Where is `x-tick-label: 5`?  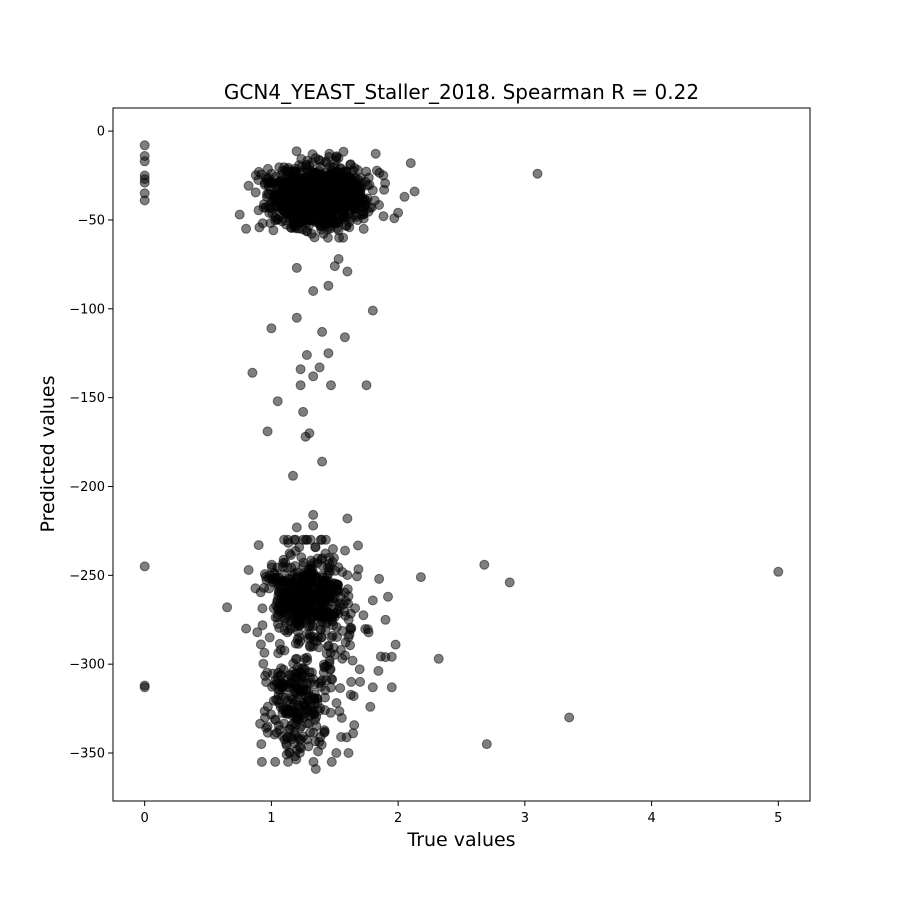 x-tick-label: 5 is located at coordinates (778, 818).